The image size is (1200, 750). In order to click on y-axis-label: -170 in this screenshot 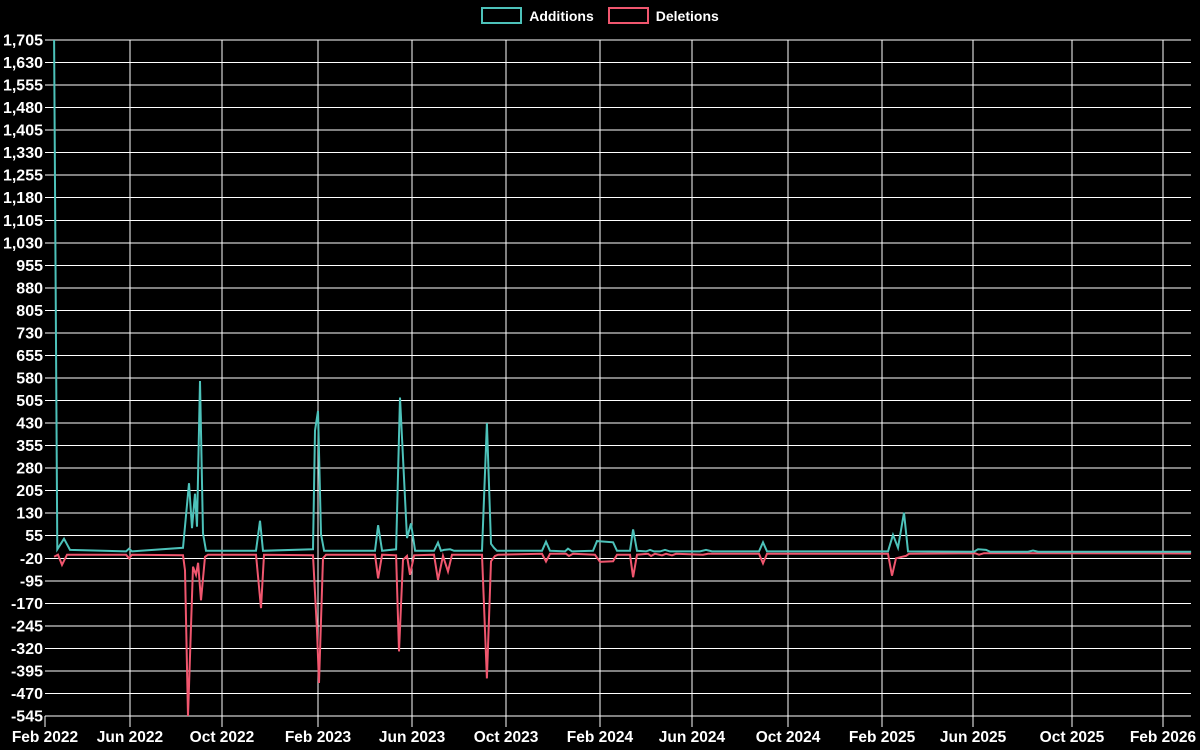, I will do `click(27, 604)`.